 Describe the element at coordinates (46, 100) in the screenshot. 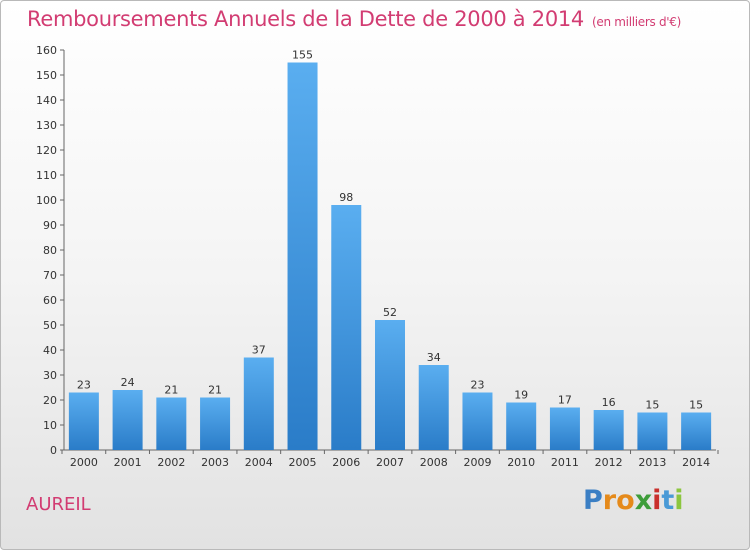

I see `y-tick-label: 140` at that location.